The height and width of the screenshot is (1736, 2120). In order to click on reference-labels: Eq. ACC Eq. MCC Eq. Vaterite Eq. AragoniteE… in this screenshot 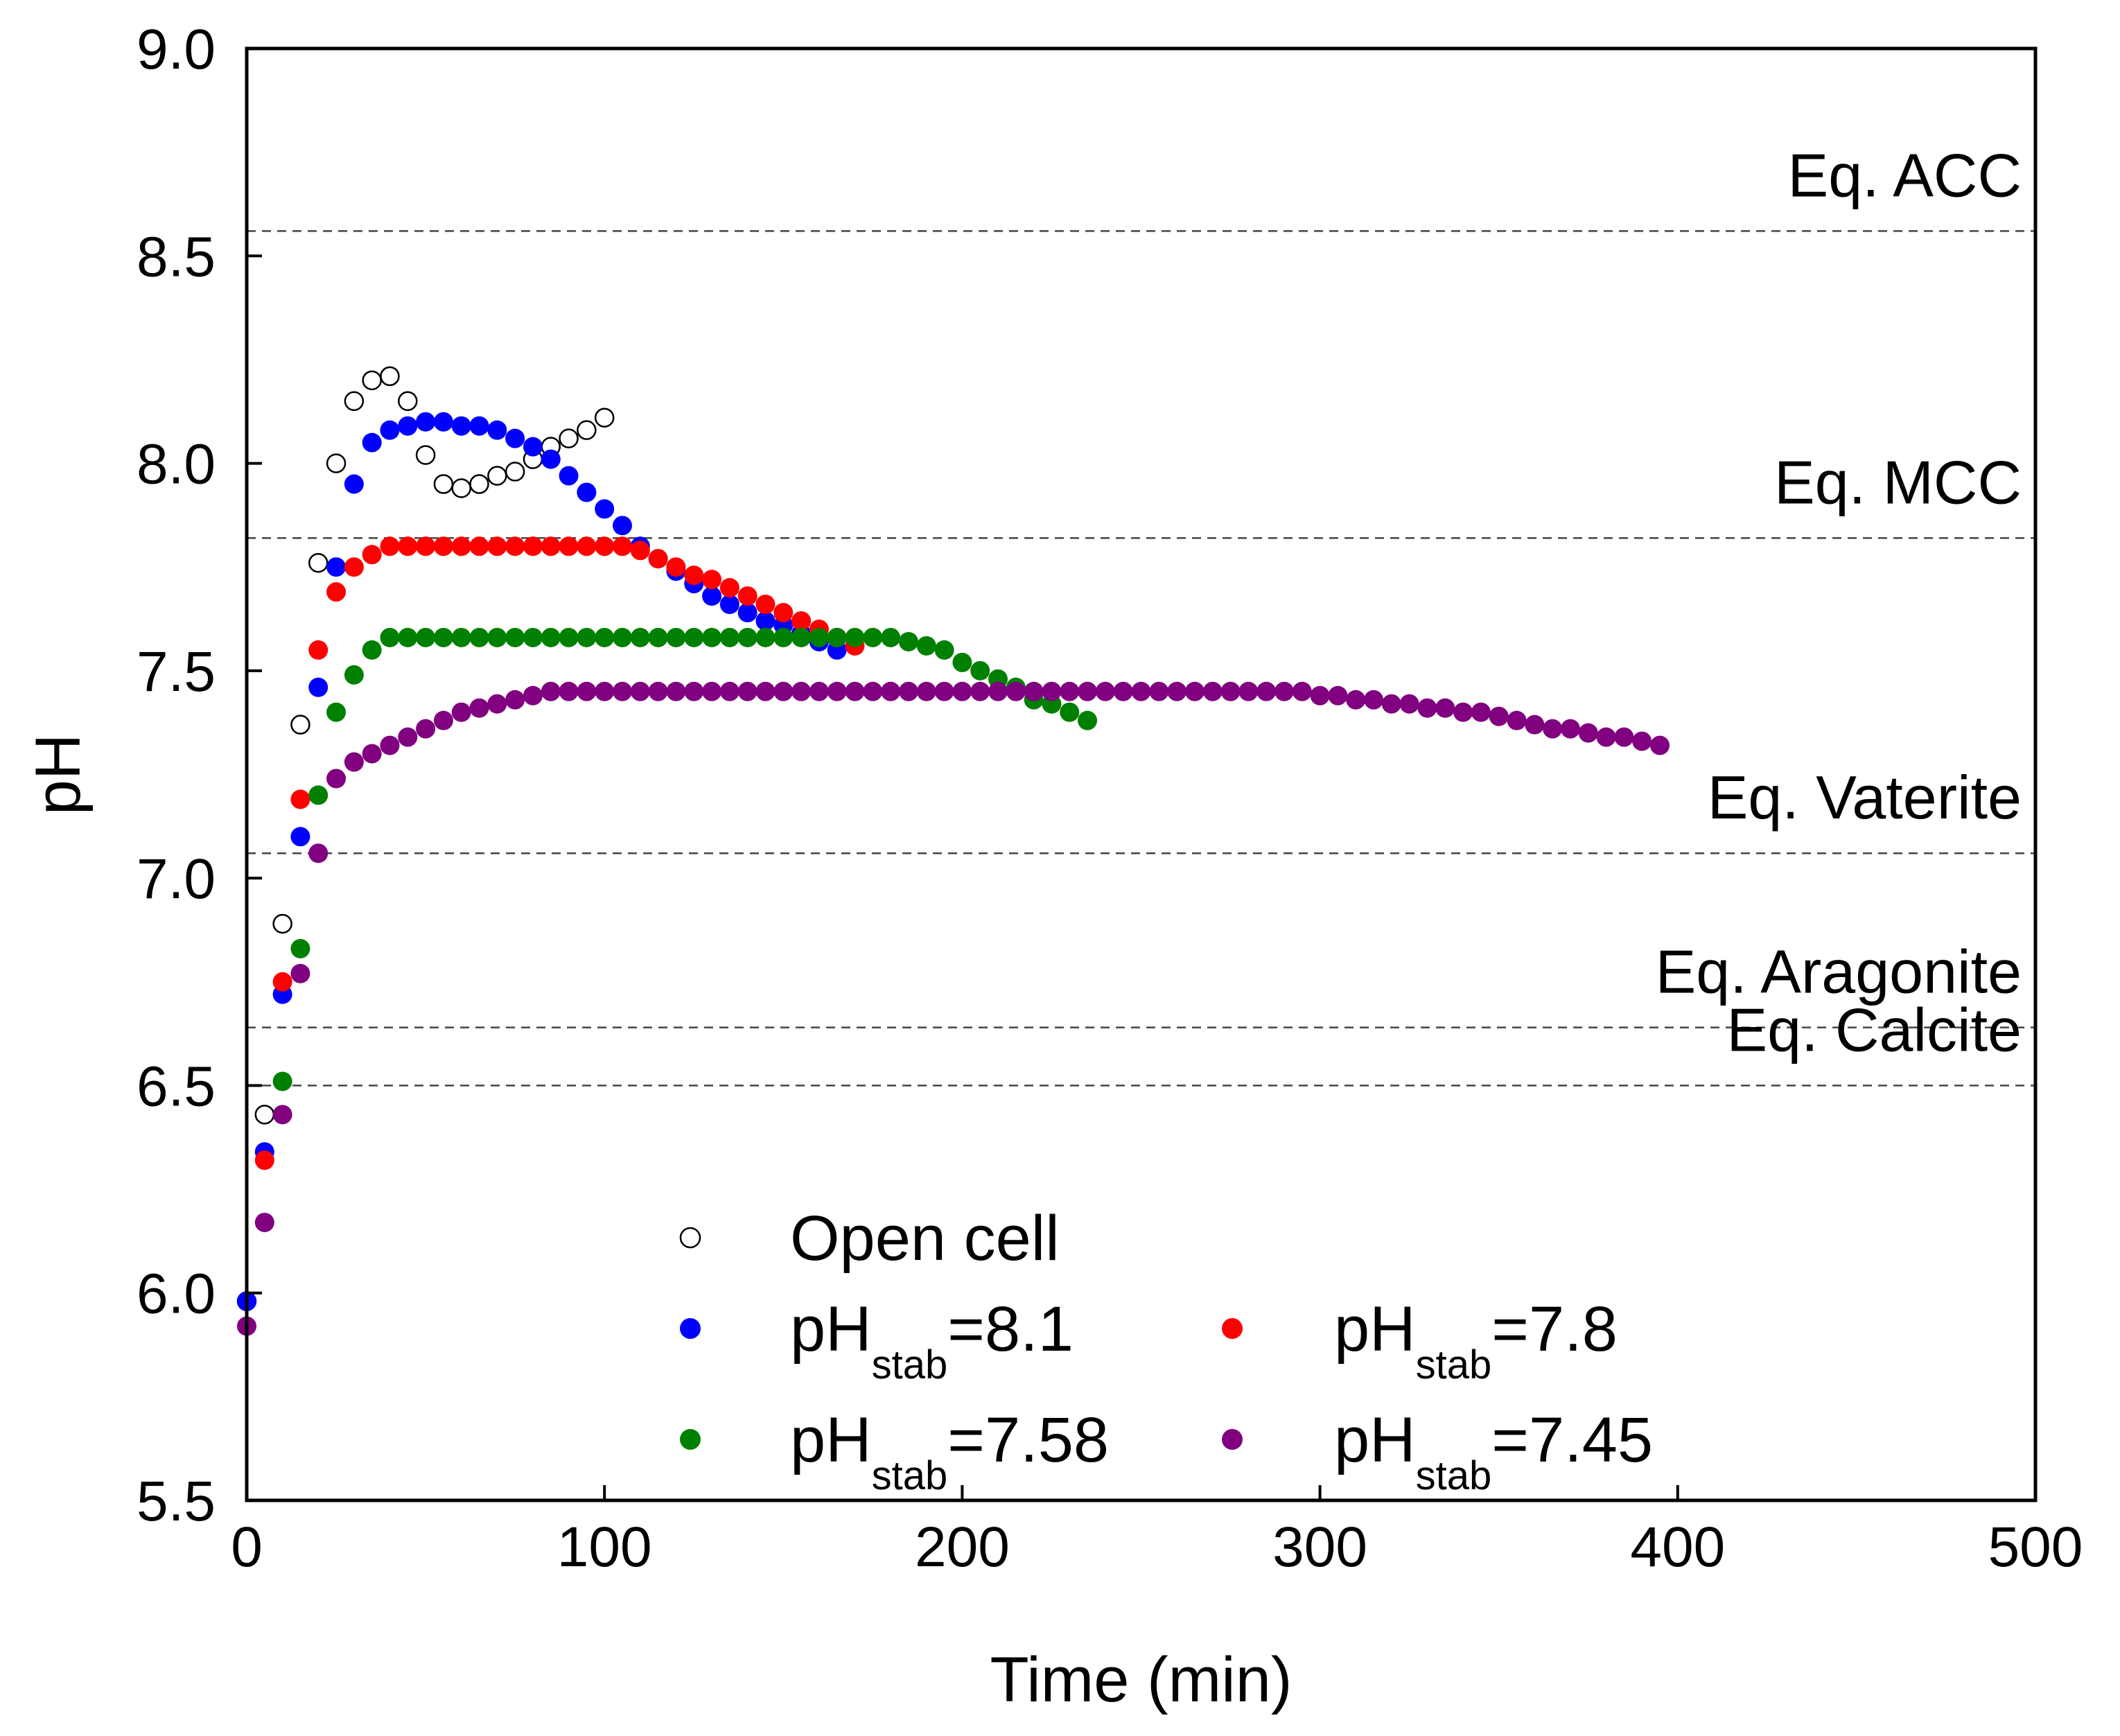, I will do `click(1839, 602)`.